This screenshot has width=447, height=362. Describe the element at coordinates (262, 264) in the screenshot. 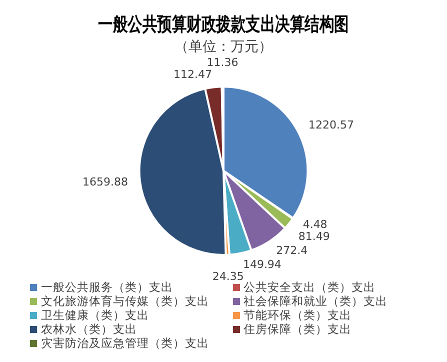

I see `data-label: 149.94` at that location.